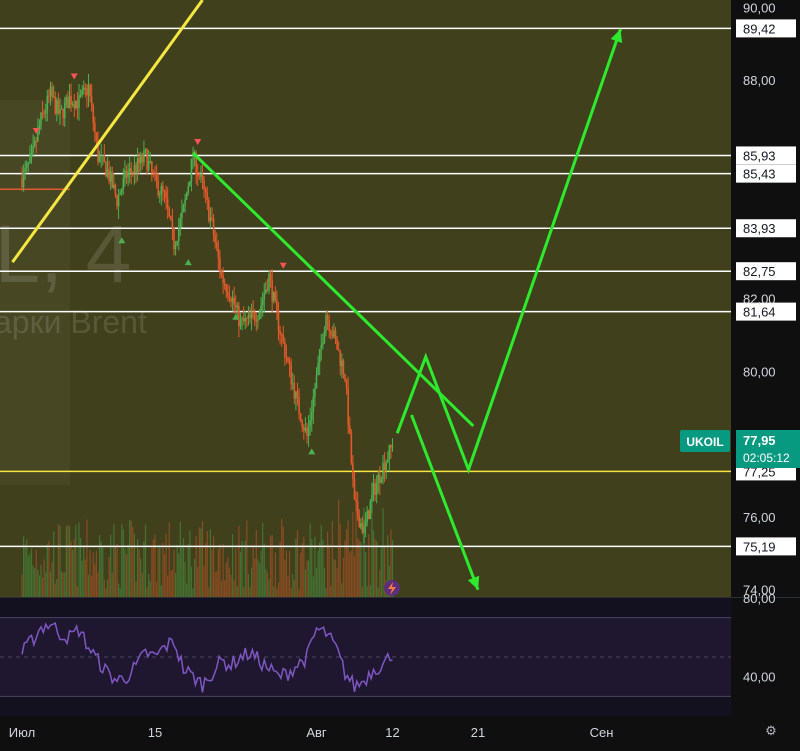 This screenshot has width=800, height=751. What do you see at coordinates (740, 449) in the screenshot?
I see `ticker-badge: UKOIL 77,95 02:05:12` at bounding box center [740, 449].